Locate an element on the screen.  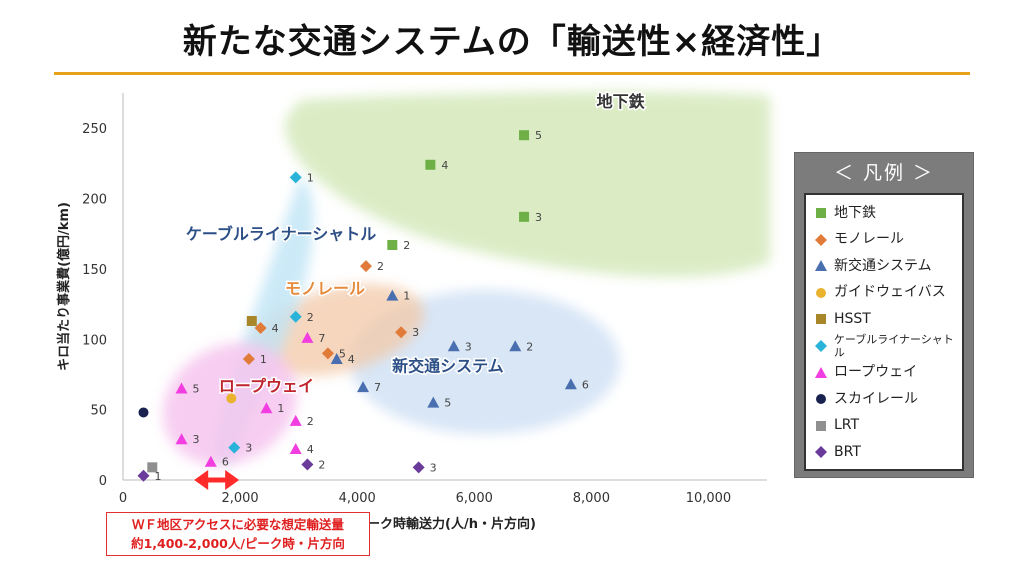
y-tick-label: 250 is located at coordinates (94, 129).